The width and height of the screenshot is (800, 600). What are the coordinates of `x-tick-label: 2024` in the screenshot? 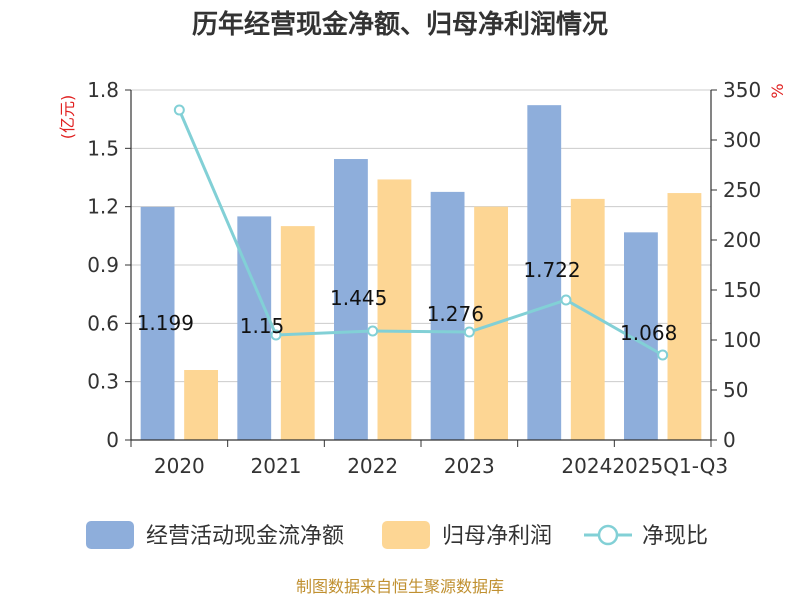 It's located at (586, 466).